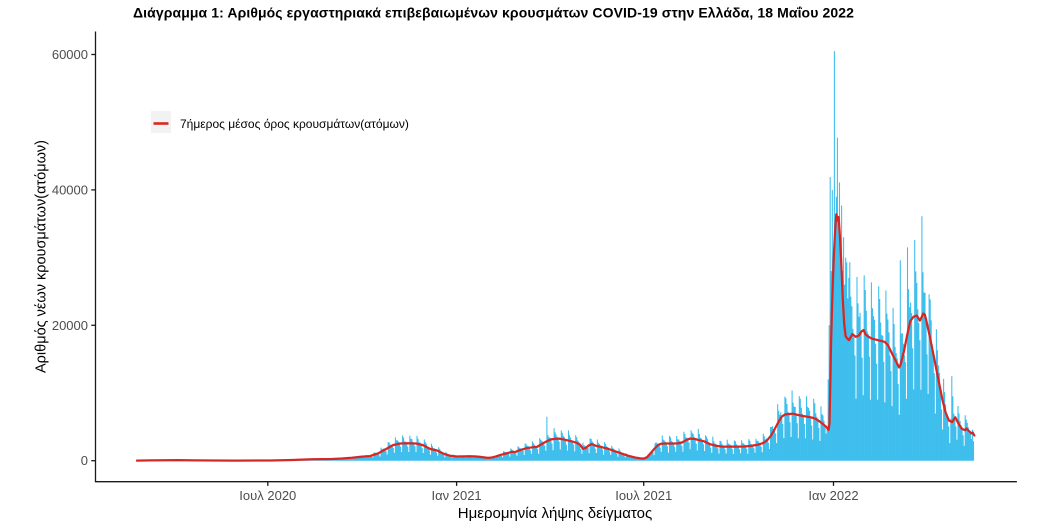 The width and height of the screenshot is (1048, 529). What do you see at coordinates (643, 495) in the screenshot?
I see `svg-text: Ιουλ 2021` at bounding box center [643, 495].